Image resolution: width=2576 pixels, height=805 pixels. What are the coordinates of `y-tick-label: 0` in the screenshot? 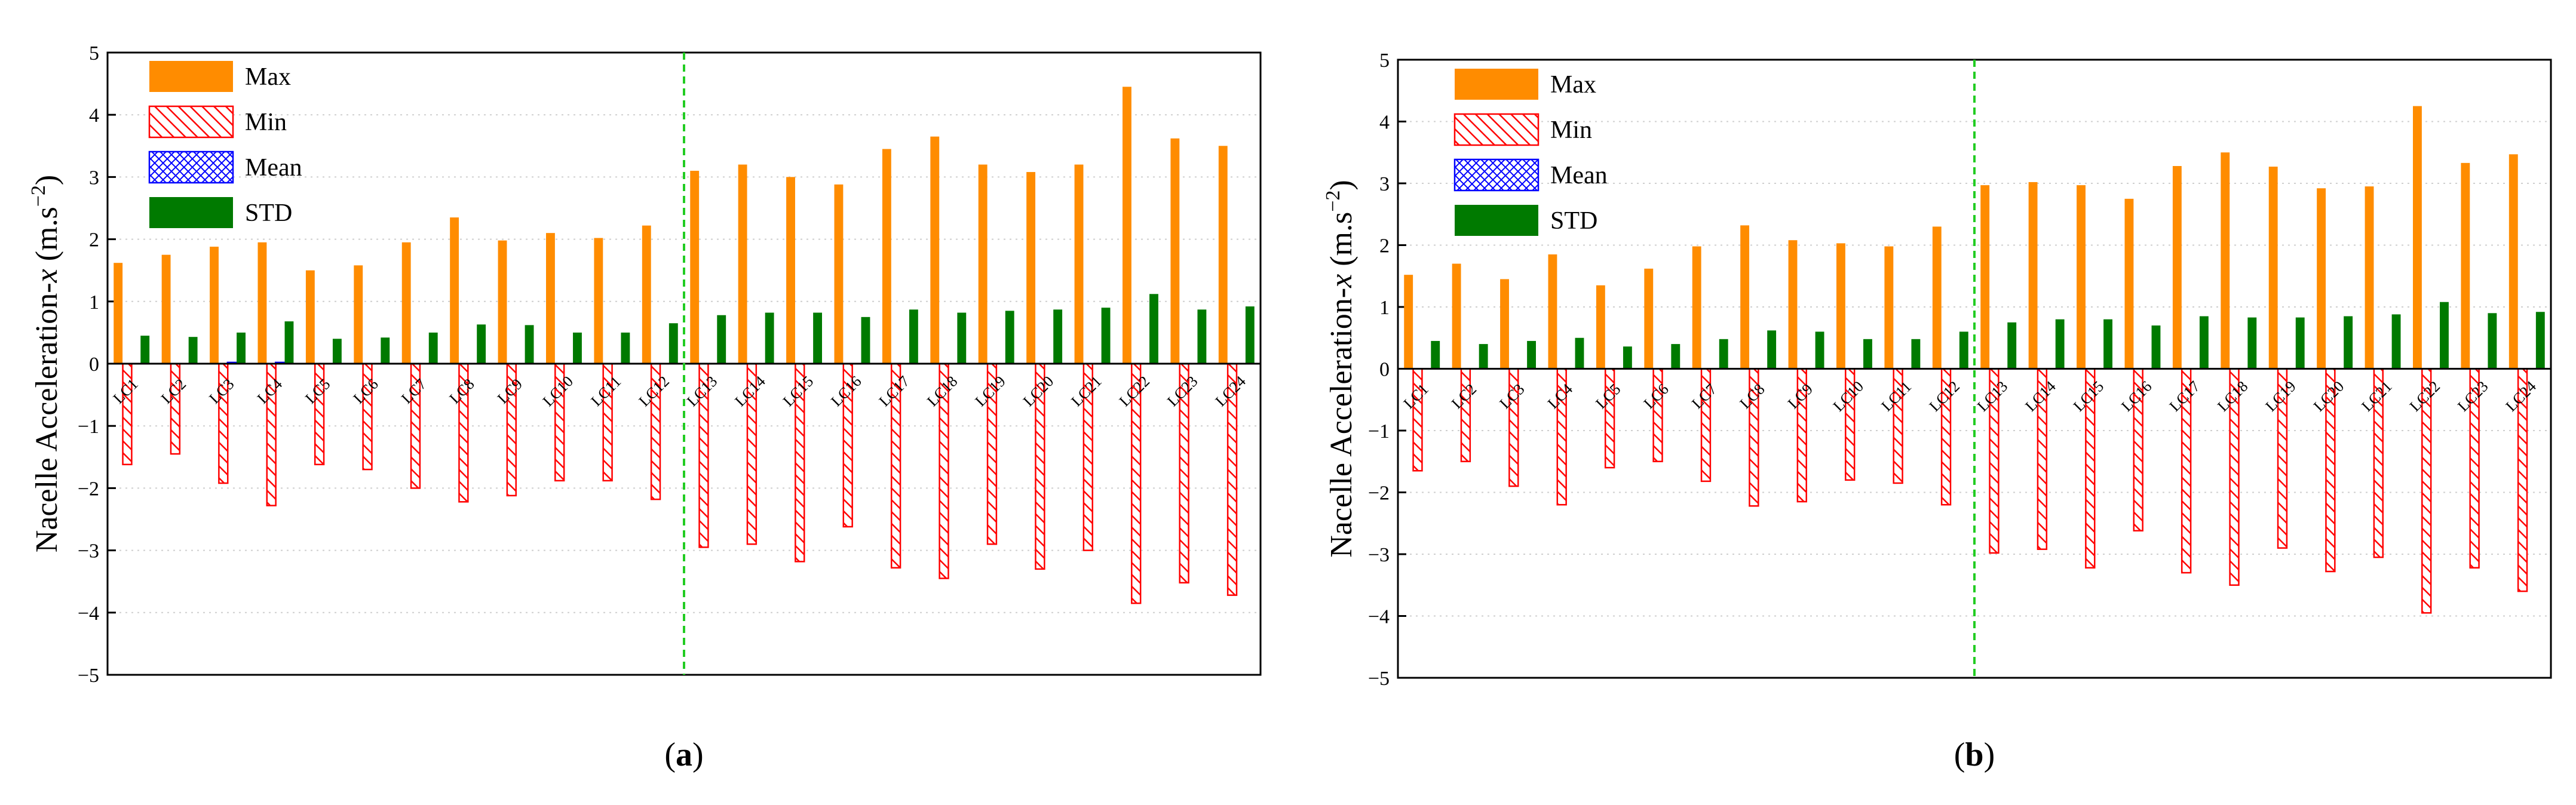 It's located at (1385, 370).